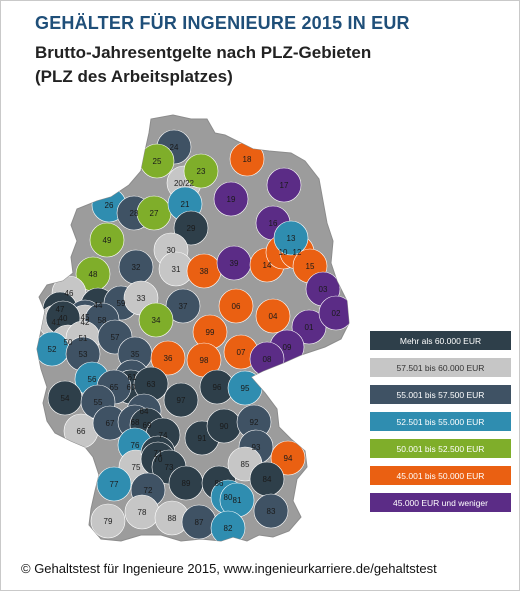 This screenshot has height=591, width=520. Describe the element at coordinates (144, 411) in the screenshot. I see `region-label: 64` at that location.